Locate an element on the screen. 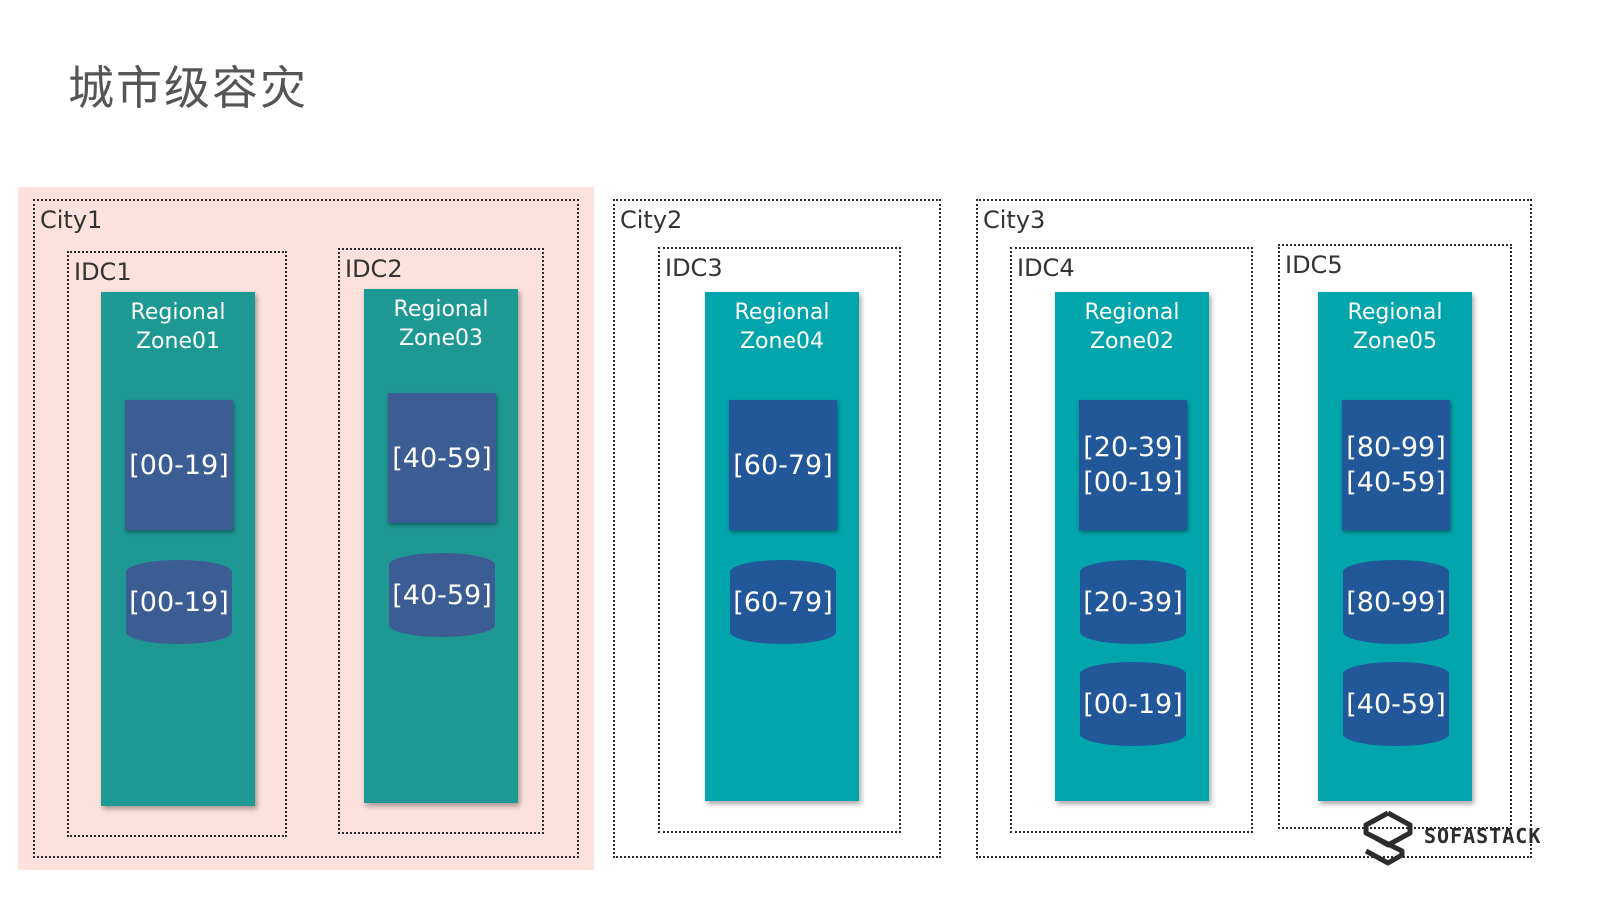 The image size is (1600, 900). shard-block: [80-99] [40-59] is located at coordinates (1396, 465).